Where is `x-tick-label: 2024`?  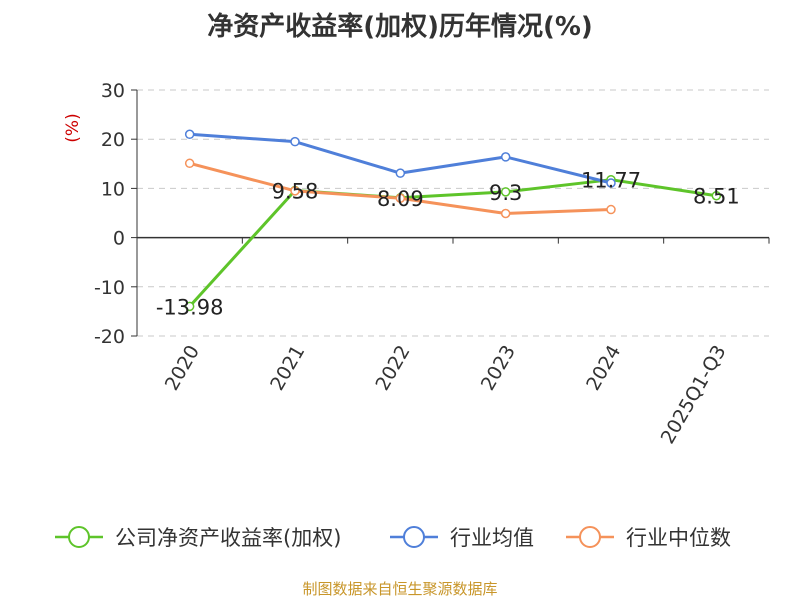
x-tick-label: 2024 is located at coordinates (603, 368).